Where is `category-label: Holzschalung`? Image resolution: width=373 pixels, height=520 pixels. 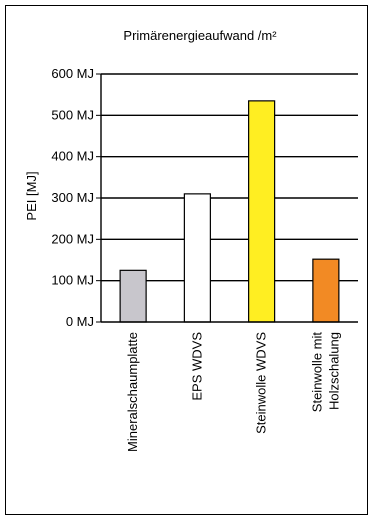 category-label: Holzschalung is located at coordinates (333, 371).